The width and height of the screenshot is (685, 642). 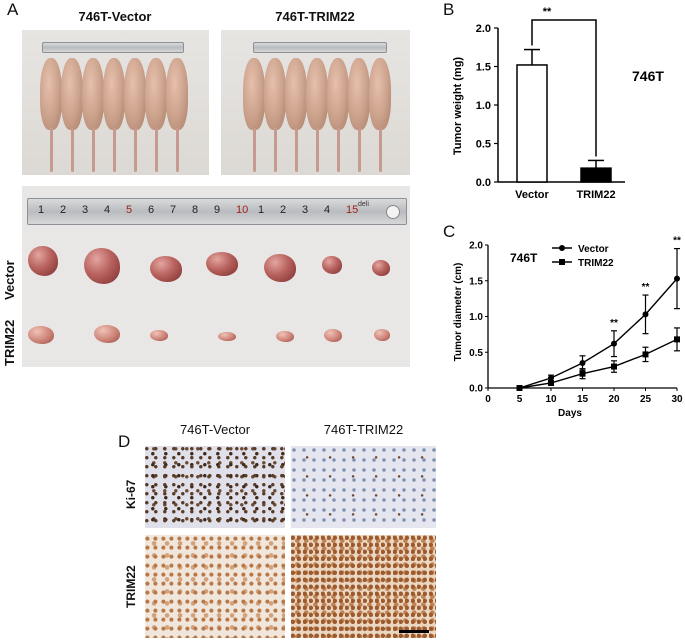 I want to click on ruler-number: 10, so click(x=242, y=210).